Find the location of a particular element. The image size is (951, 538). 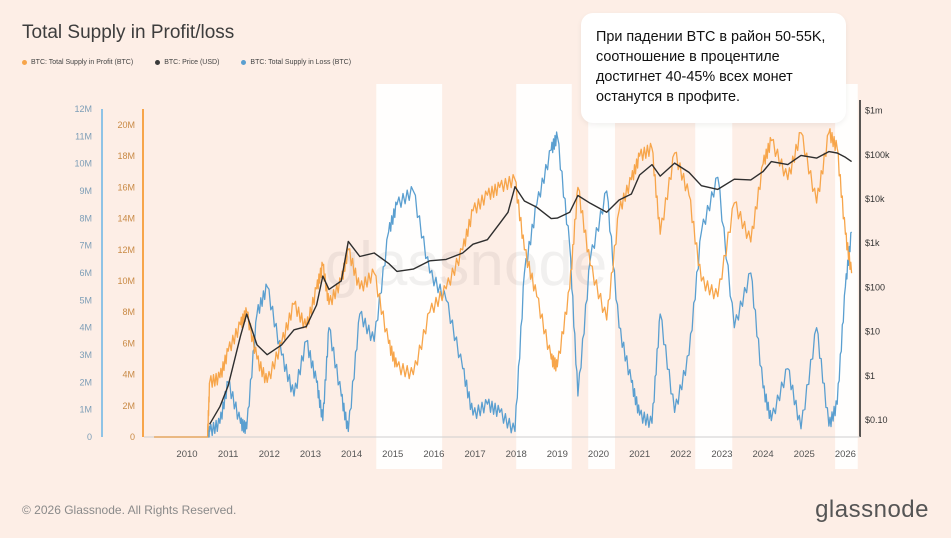

x-axis-tick: 2011 is located at coordinates (228, 454).